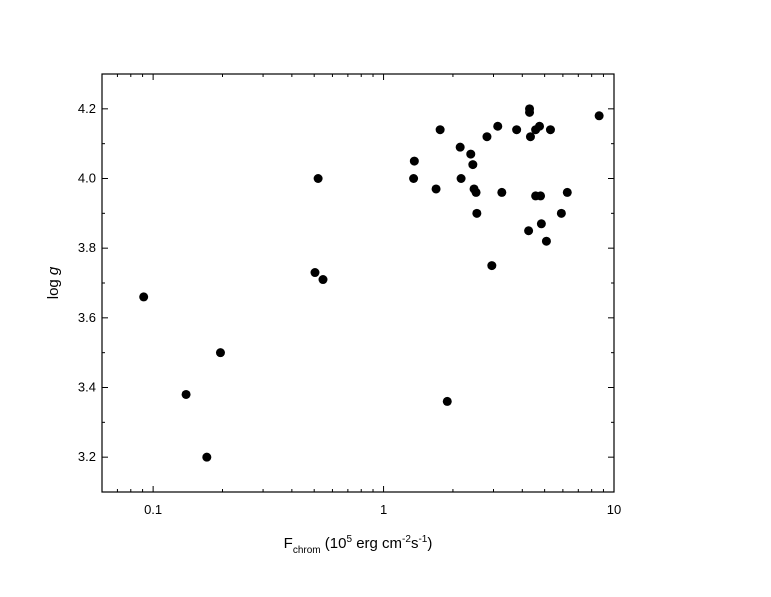  I want to click on x-axis-label-part: 5, so click(349, 539).